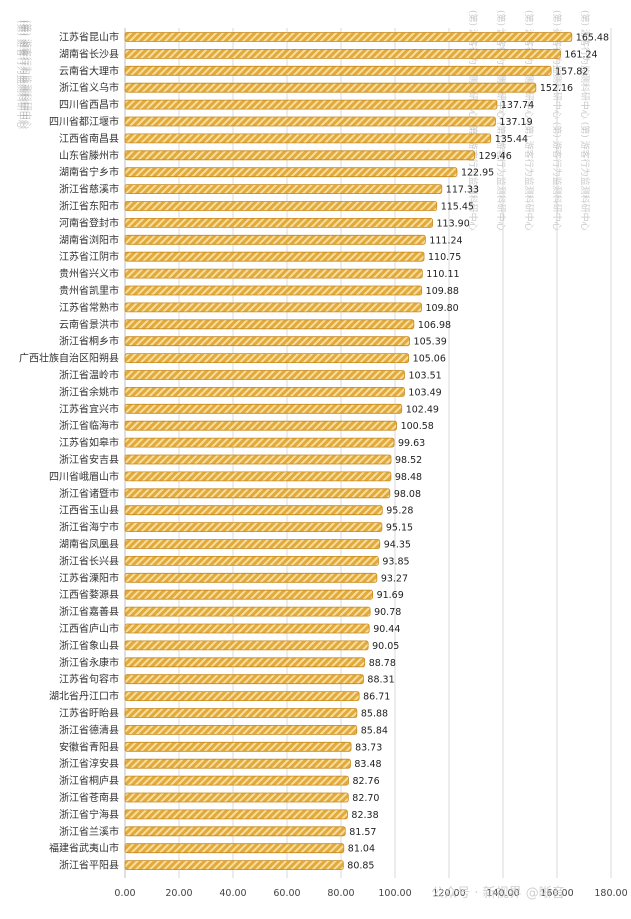  Describe the element at coordinates (394, 893) in the screenshot. I see `x-tick-label: 100.00` at that location.